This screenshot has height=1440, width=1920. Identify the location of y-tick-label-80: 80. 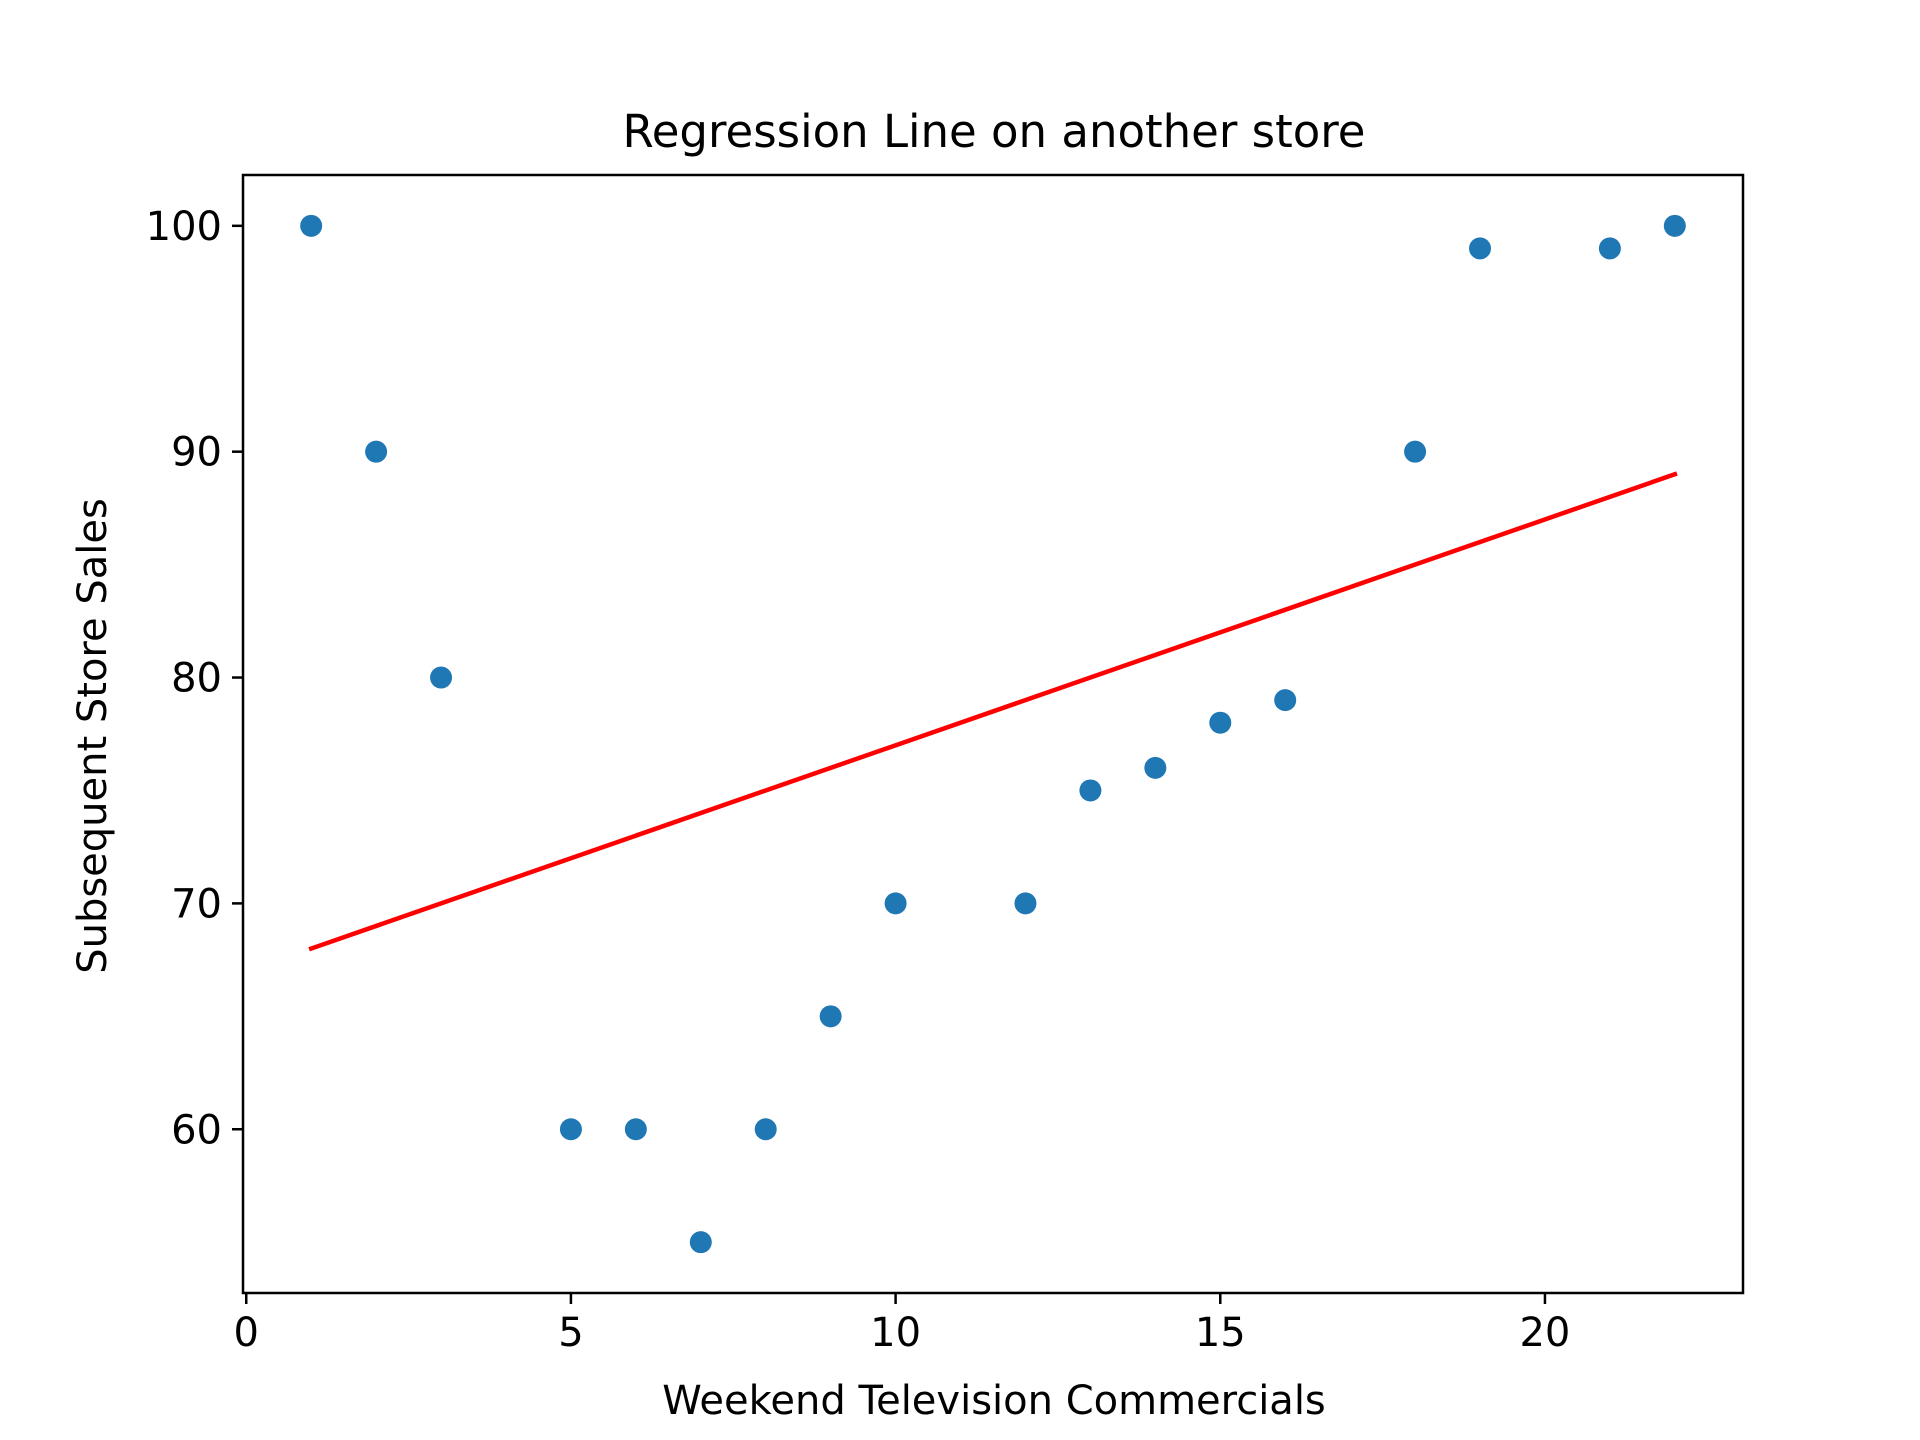
(196, 679).